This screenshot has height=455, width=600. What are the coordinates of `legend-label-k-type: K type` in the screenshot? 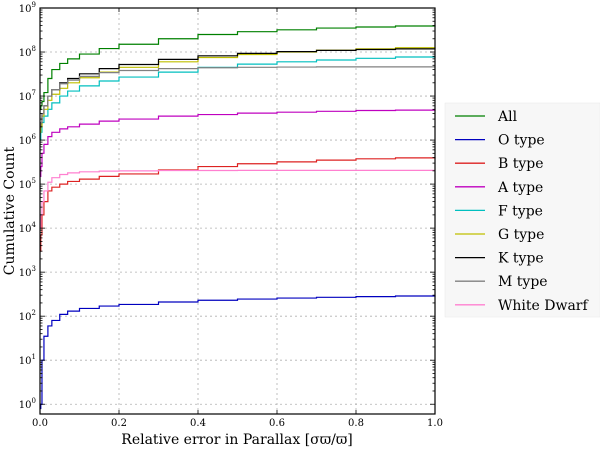 It's located at (521, 259).